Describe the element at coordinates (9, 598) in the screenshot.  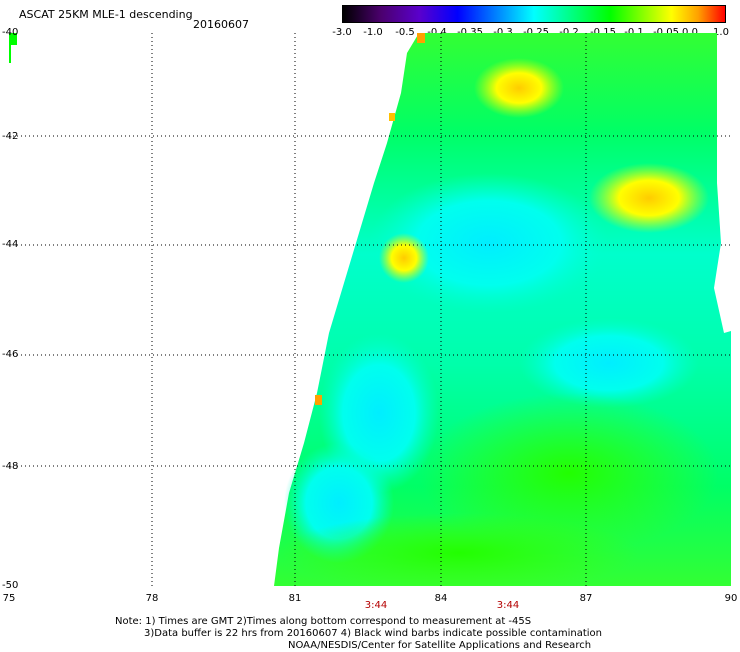
I see `lon-label: 75` at that location.